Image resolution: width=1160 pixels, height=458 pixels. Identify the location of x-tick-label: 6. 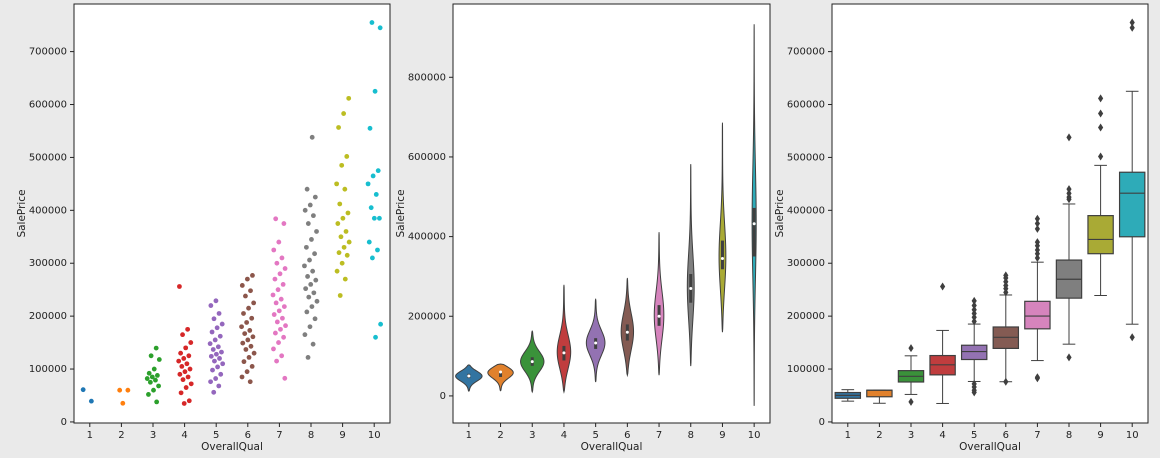
(627, 435).